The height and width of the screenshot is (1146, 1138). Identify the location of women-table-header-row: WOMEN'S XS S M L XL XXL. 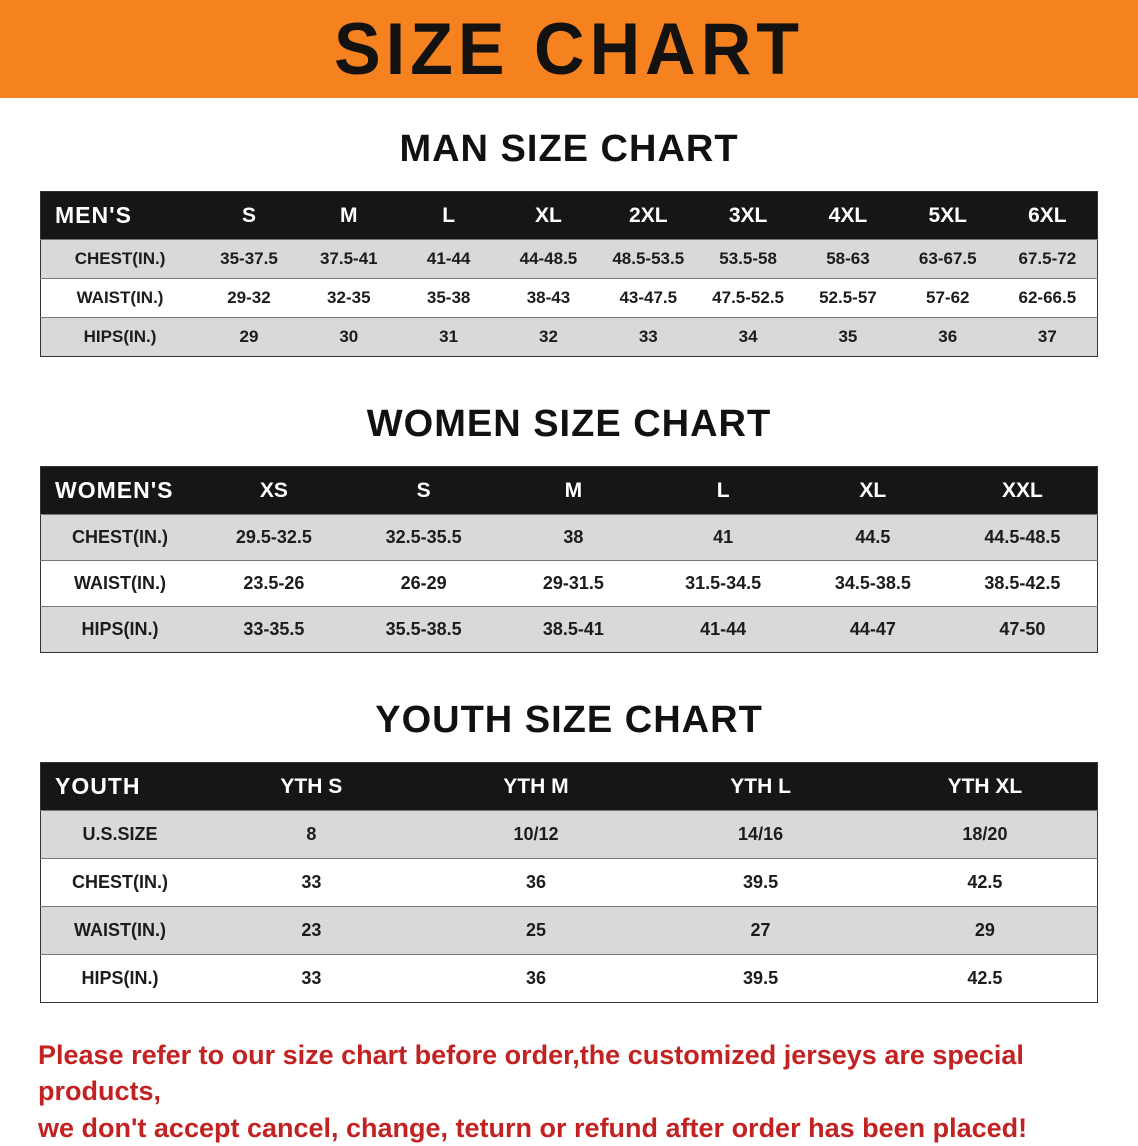
(569, 490).